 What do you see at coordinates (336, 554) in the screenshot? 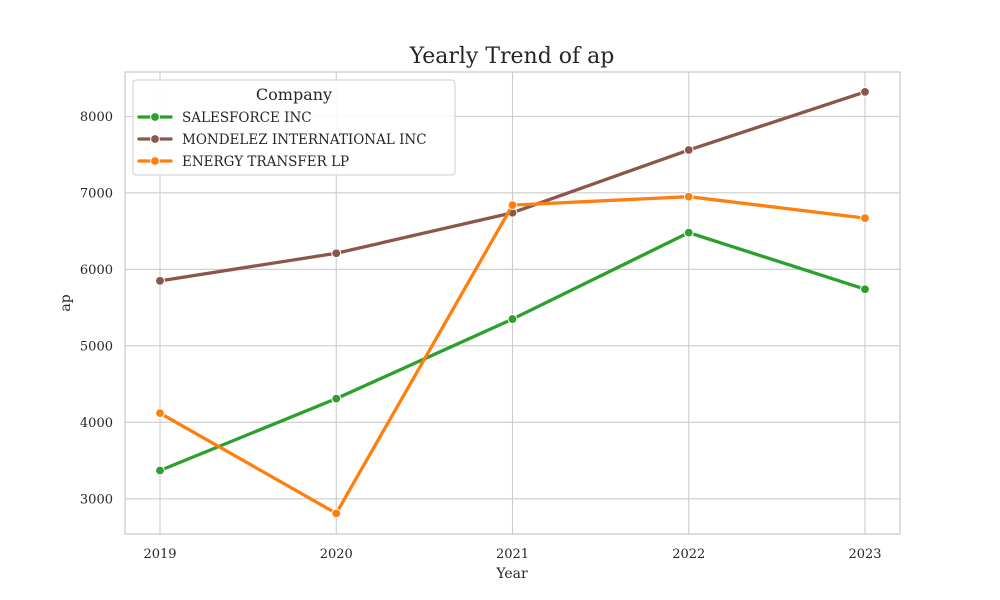
I see `x-tick-label: 2020` at bounding box center [336, 554].